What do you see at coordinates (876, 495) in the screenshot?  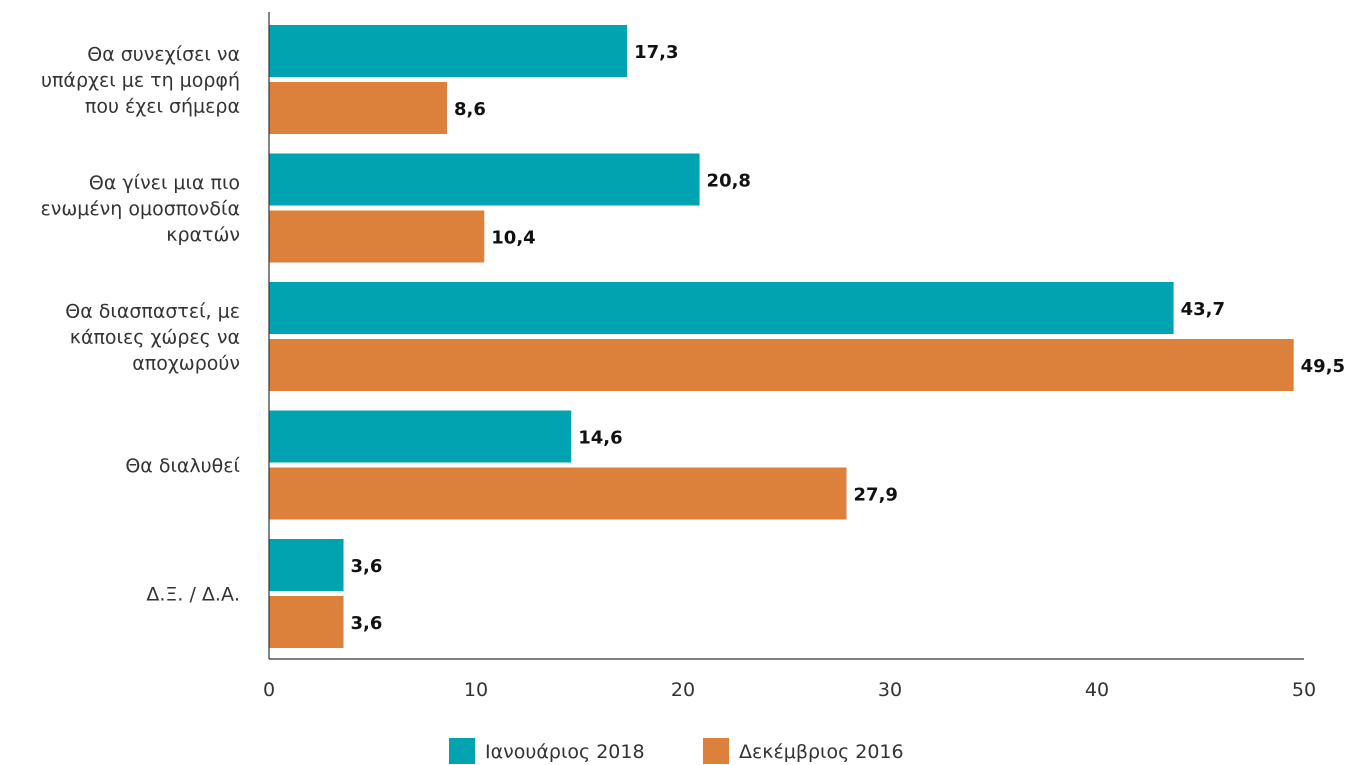 I see `data-label: 27,9` at bounding box center [876, 495].